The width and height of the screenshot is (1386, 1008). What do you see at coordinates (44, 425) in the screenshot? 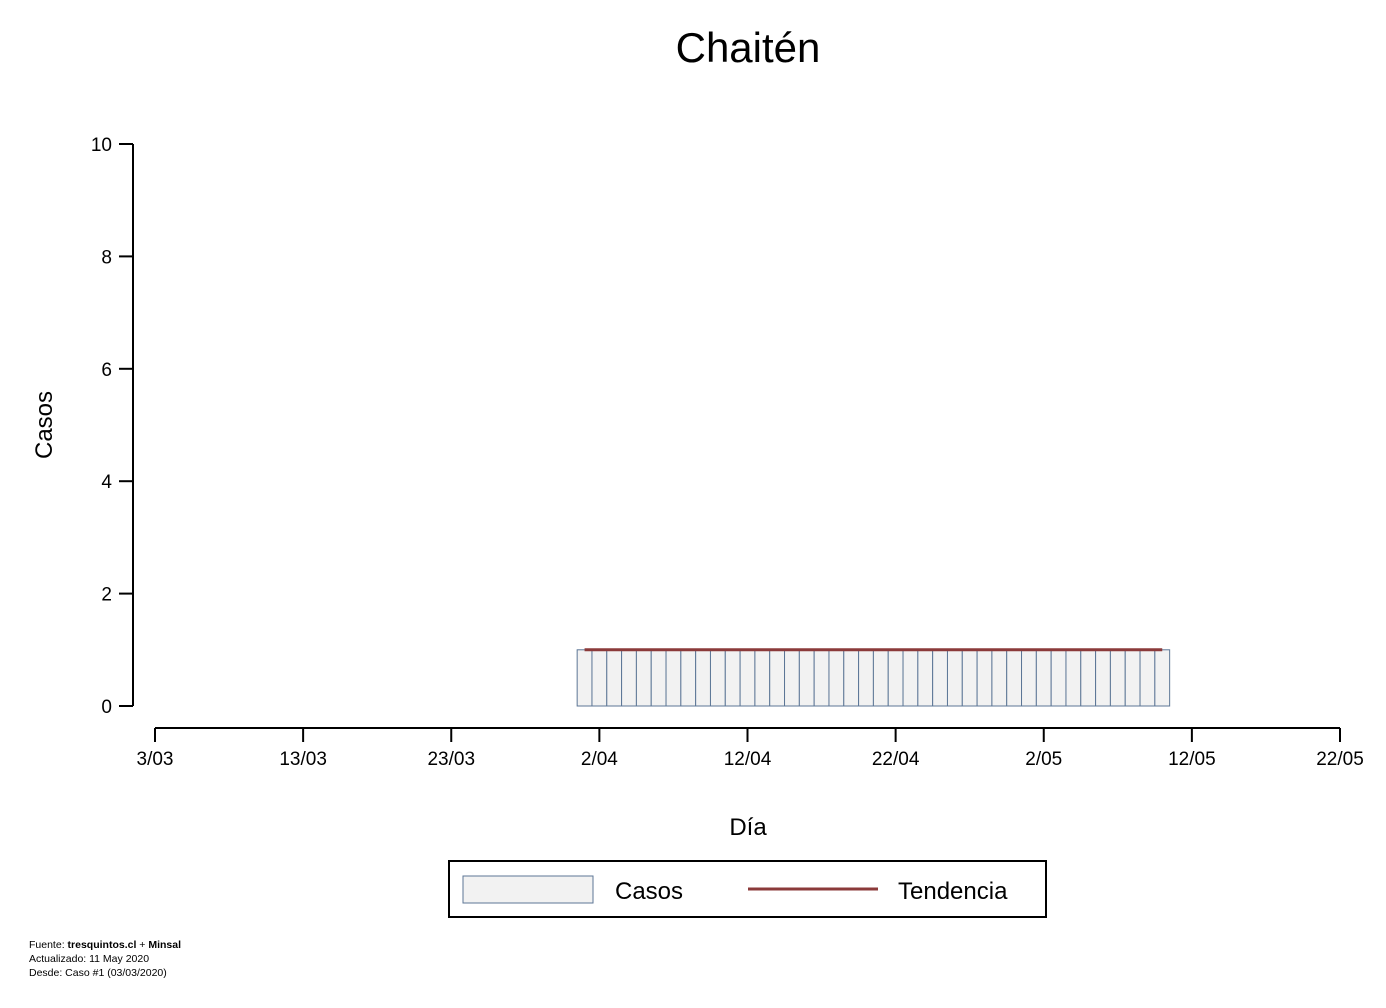
I see `y-axis-label: Casos` at bounding box center [44, 425].